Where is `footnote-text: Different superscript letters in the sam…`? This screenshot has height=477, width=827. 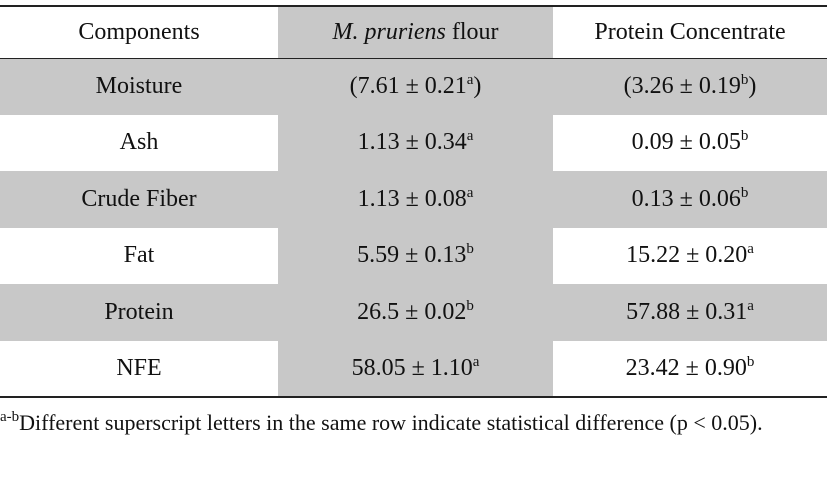
footnote-text: Different superscript letters in the sam… is located at coordinates (391, 422).